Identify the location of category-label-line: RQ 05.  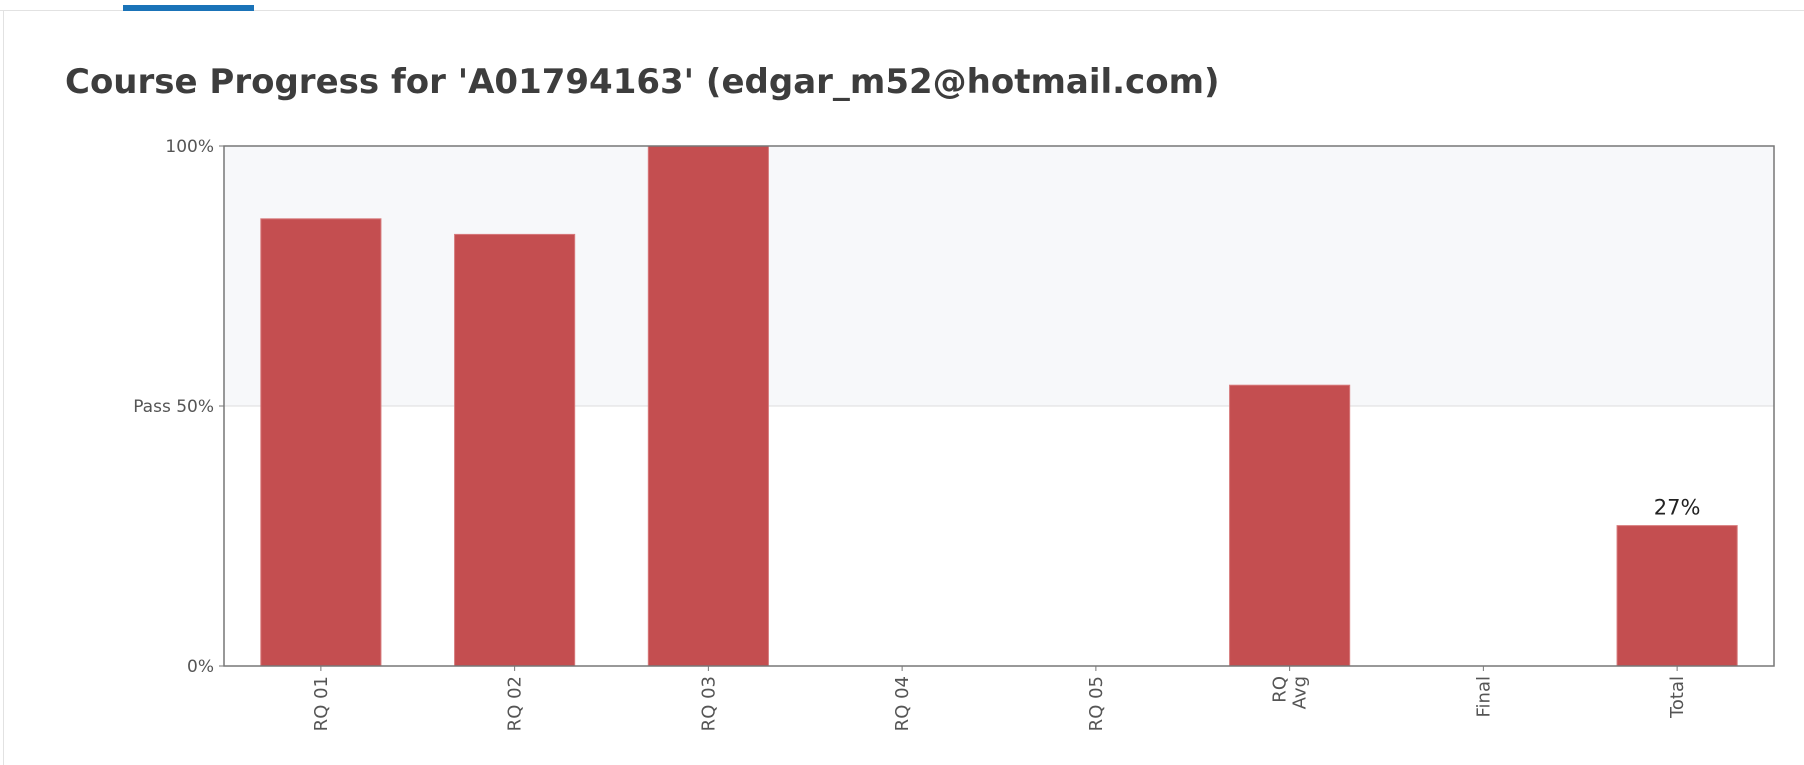
(1096, 703).